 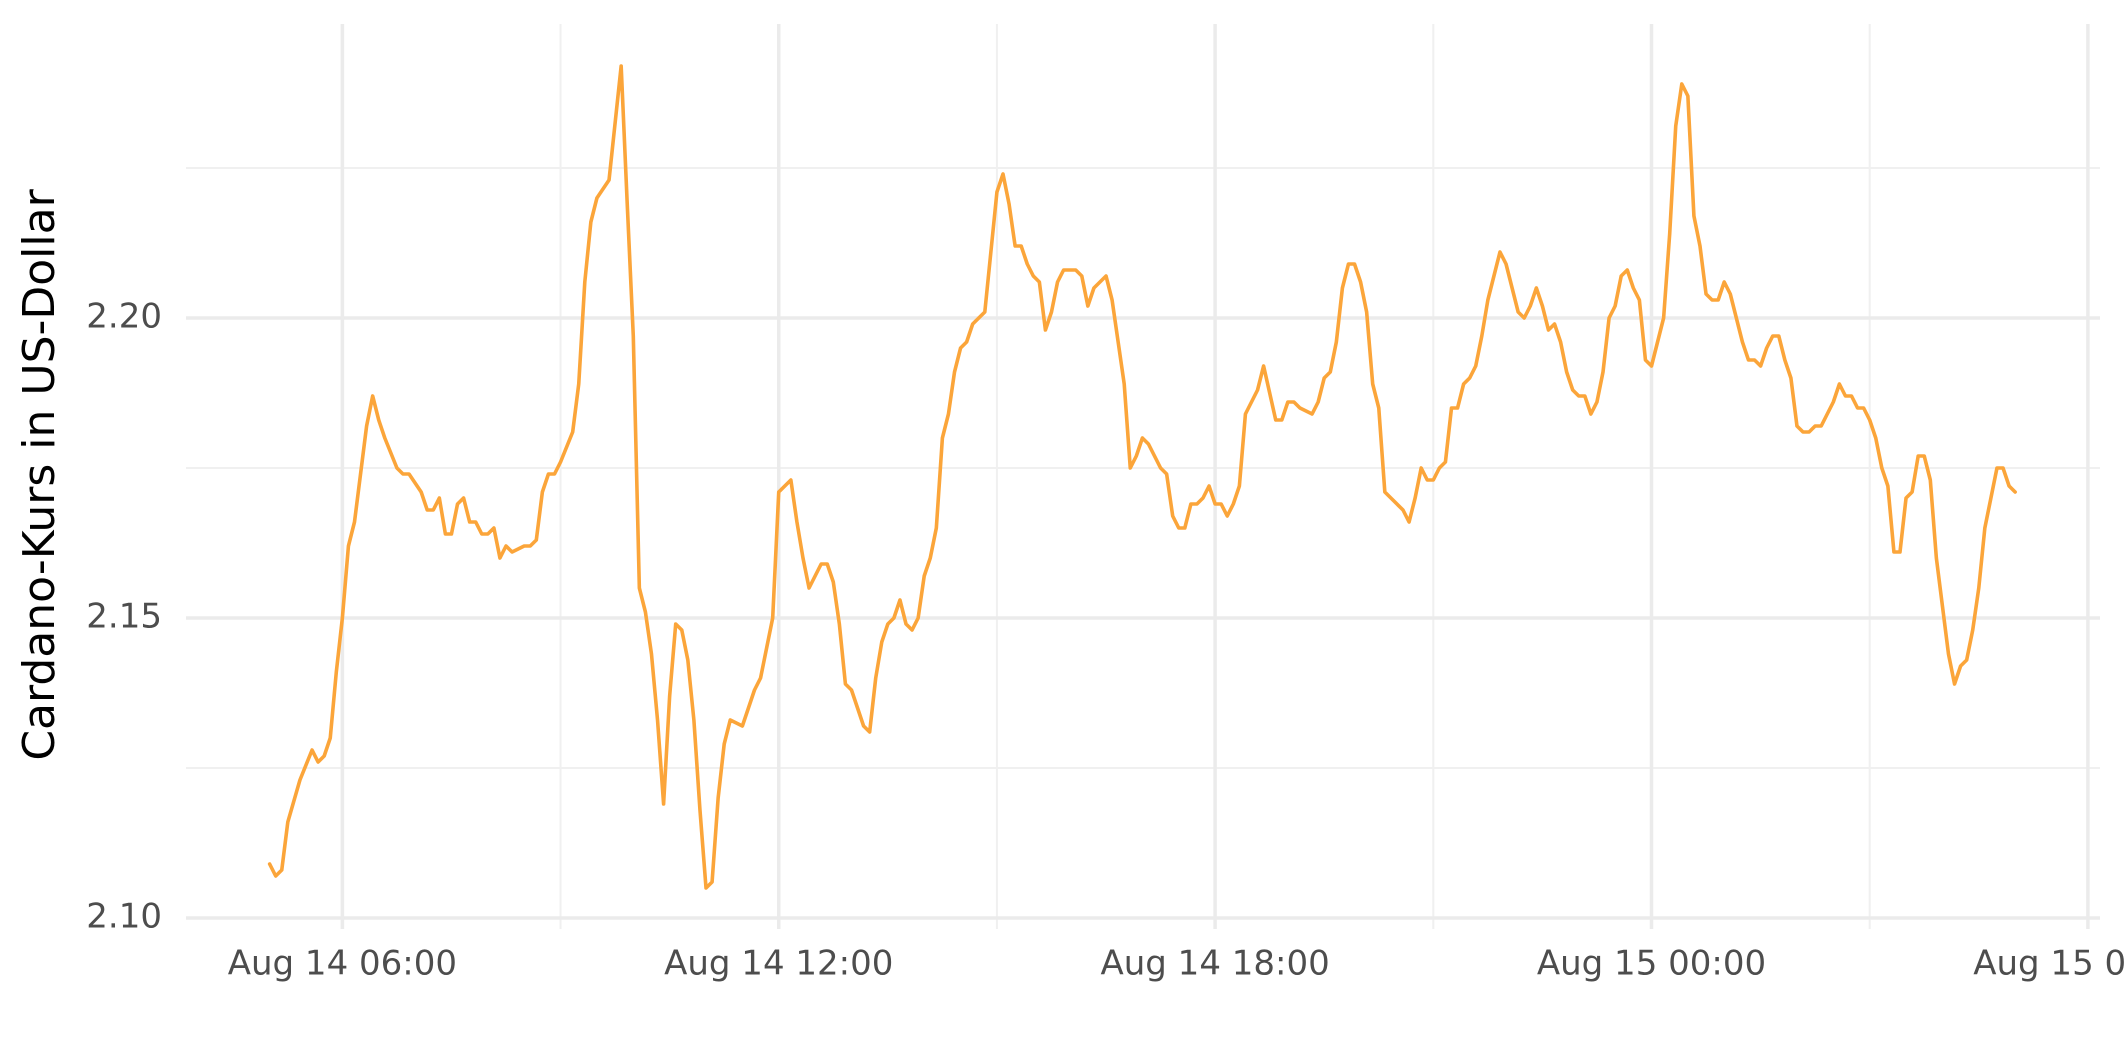 I want to click on x-tick-label: Aug 15 00:00, so click(x=1651, y=964).